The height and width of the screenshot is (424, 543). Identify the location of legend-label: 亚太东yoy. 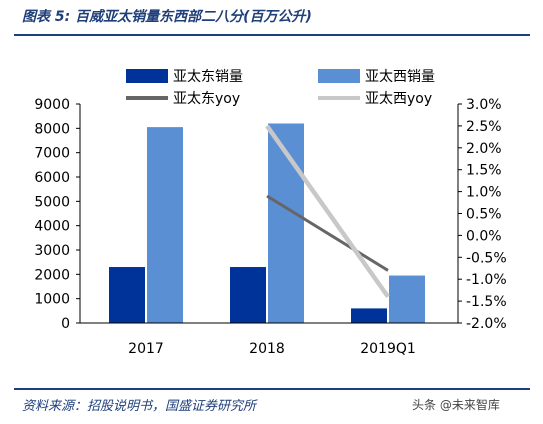
(206, 99).